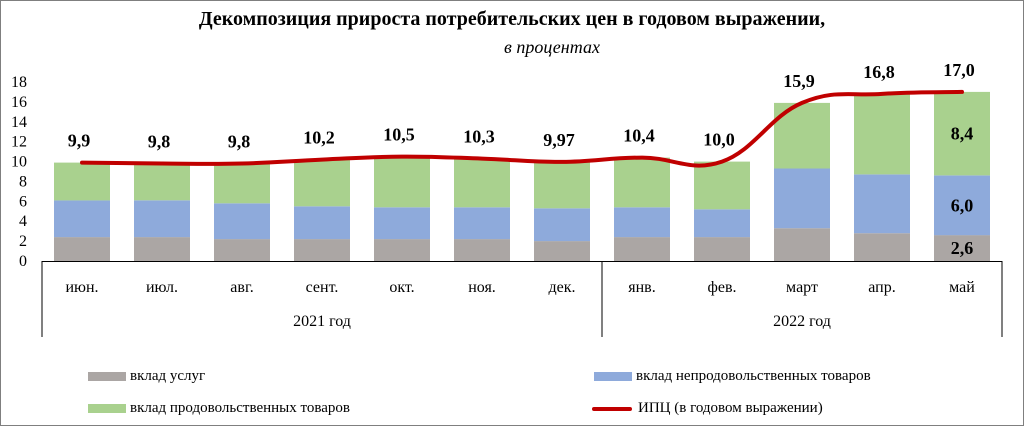 This screenshot has height=426, width=1024. What do you see at coordinates (23, 201) in the screenshot?
I see `y-tick-label: 6` at bounding box center [23, 201].